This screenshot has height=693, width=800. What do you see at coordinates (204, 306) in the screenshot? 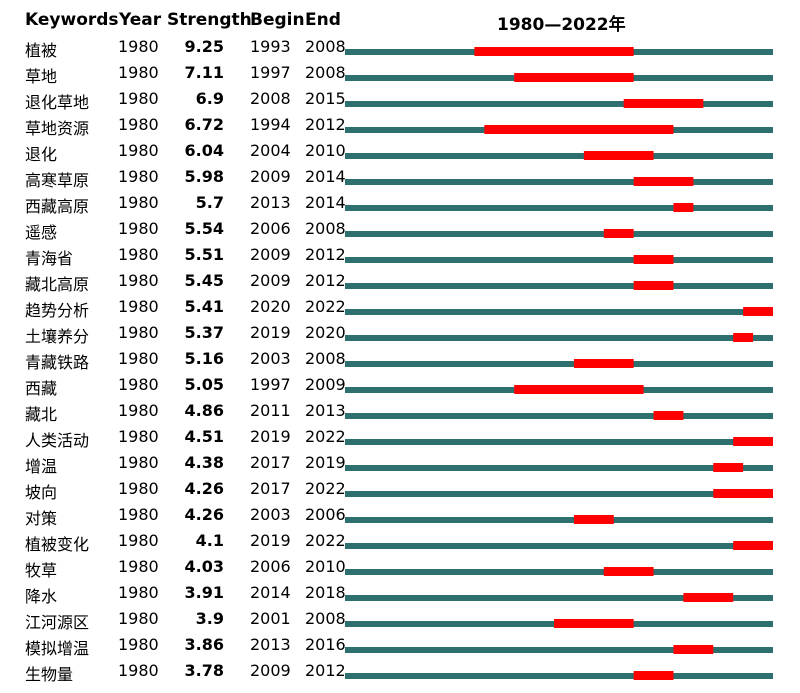
I see `cell-strength: 5.41` at bounding box center [204, 306].